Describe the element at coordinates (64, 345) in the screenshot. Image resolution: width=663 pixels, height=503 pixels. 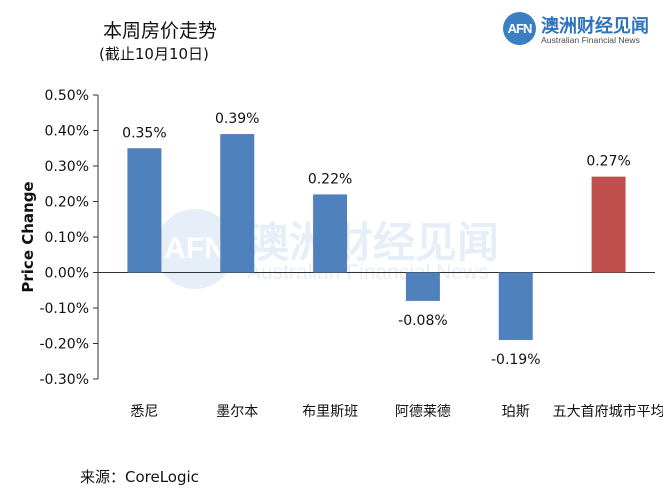
I see `y-tick-label: -0.20%` at that location.